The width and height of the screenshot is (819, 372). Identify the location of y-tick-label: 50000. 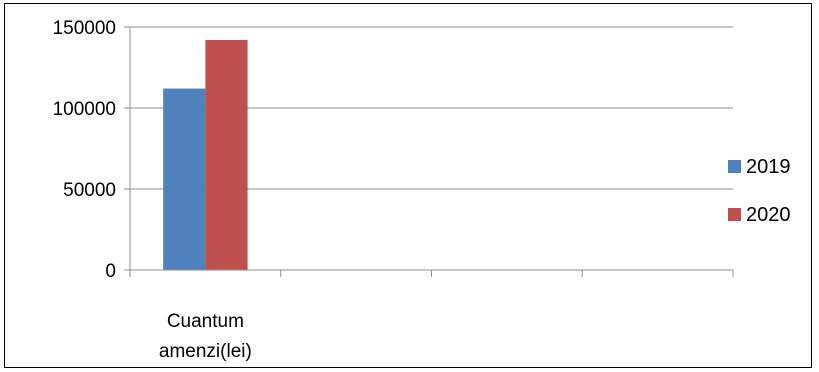
(89, 190).